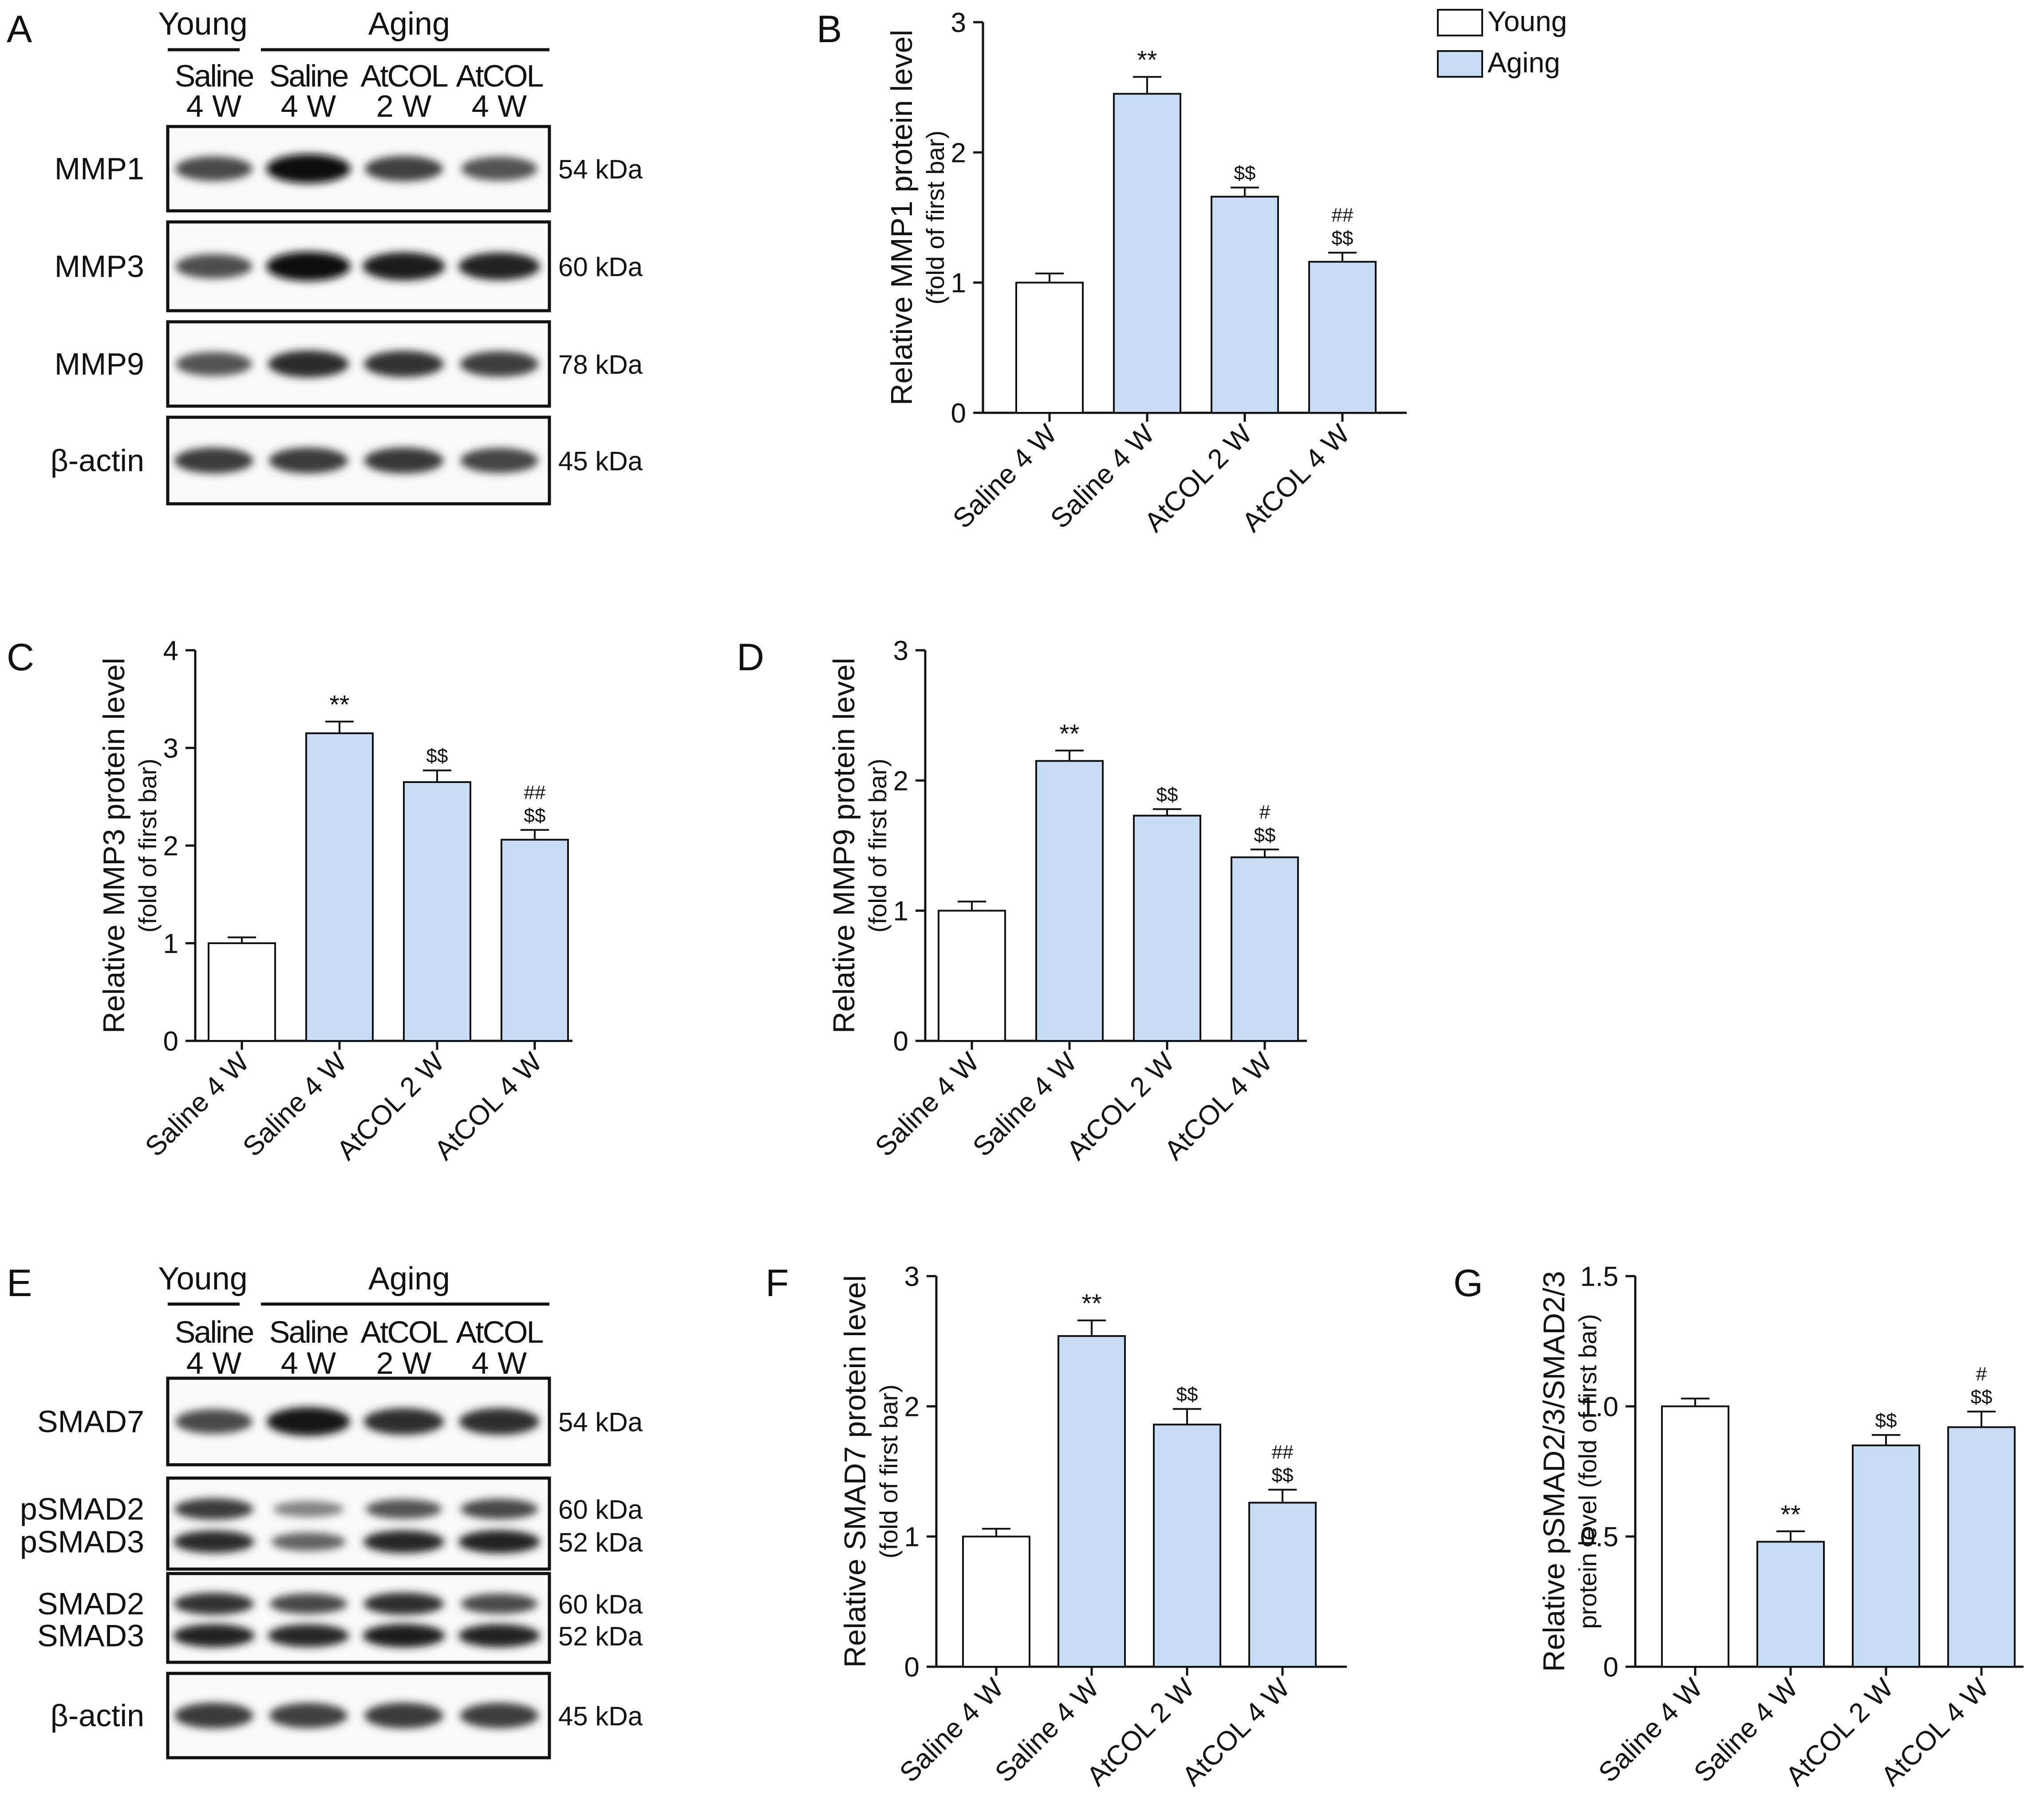 This screenshot has width=2044, height=1803. I want to click on kda-label-a: 54 kDa, so click(600, 169).